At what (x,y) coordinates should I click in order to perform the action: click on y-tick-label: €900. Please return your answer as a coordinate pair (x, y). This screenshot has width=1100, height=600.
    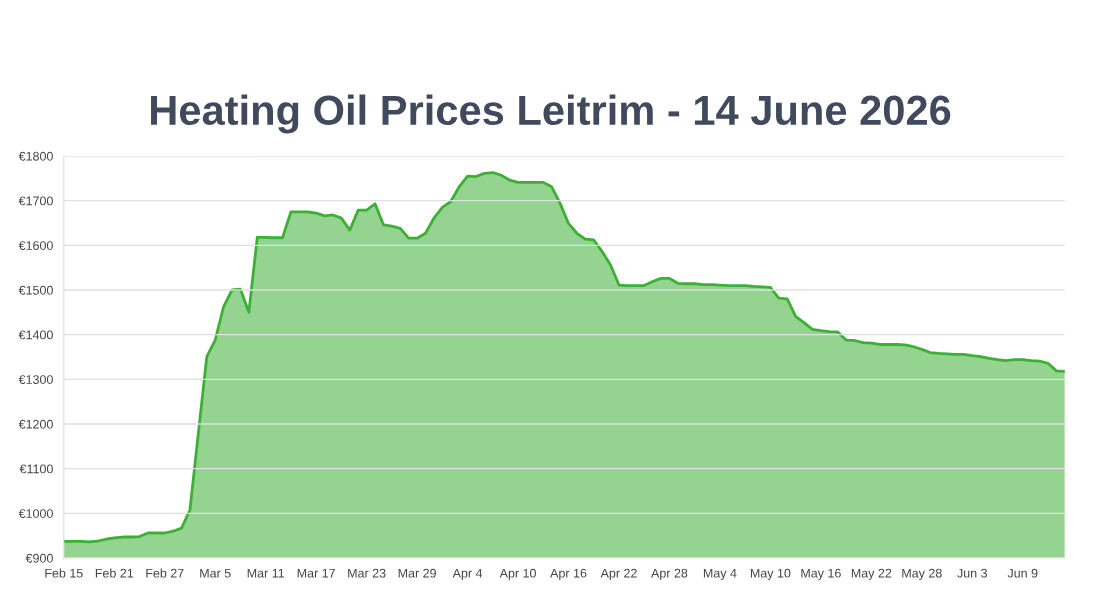
    Looking at the image, I should click on (39, 558).